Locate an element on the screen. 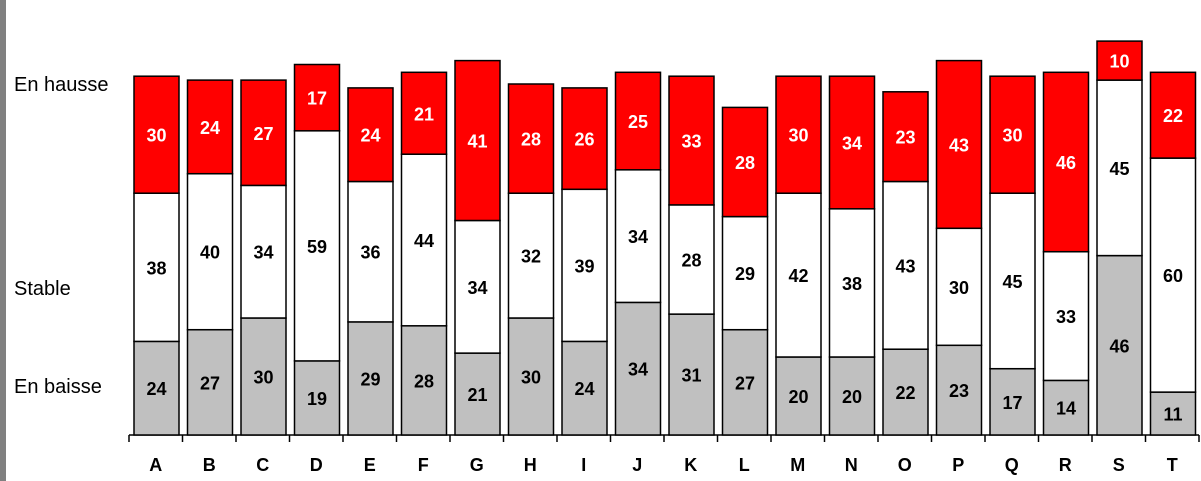 This screenshot has height=481, width=1201. data-label-N-stable: 38 is located at coordinates (852, 284).